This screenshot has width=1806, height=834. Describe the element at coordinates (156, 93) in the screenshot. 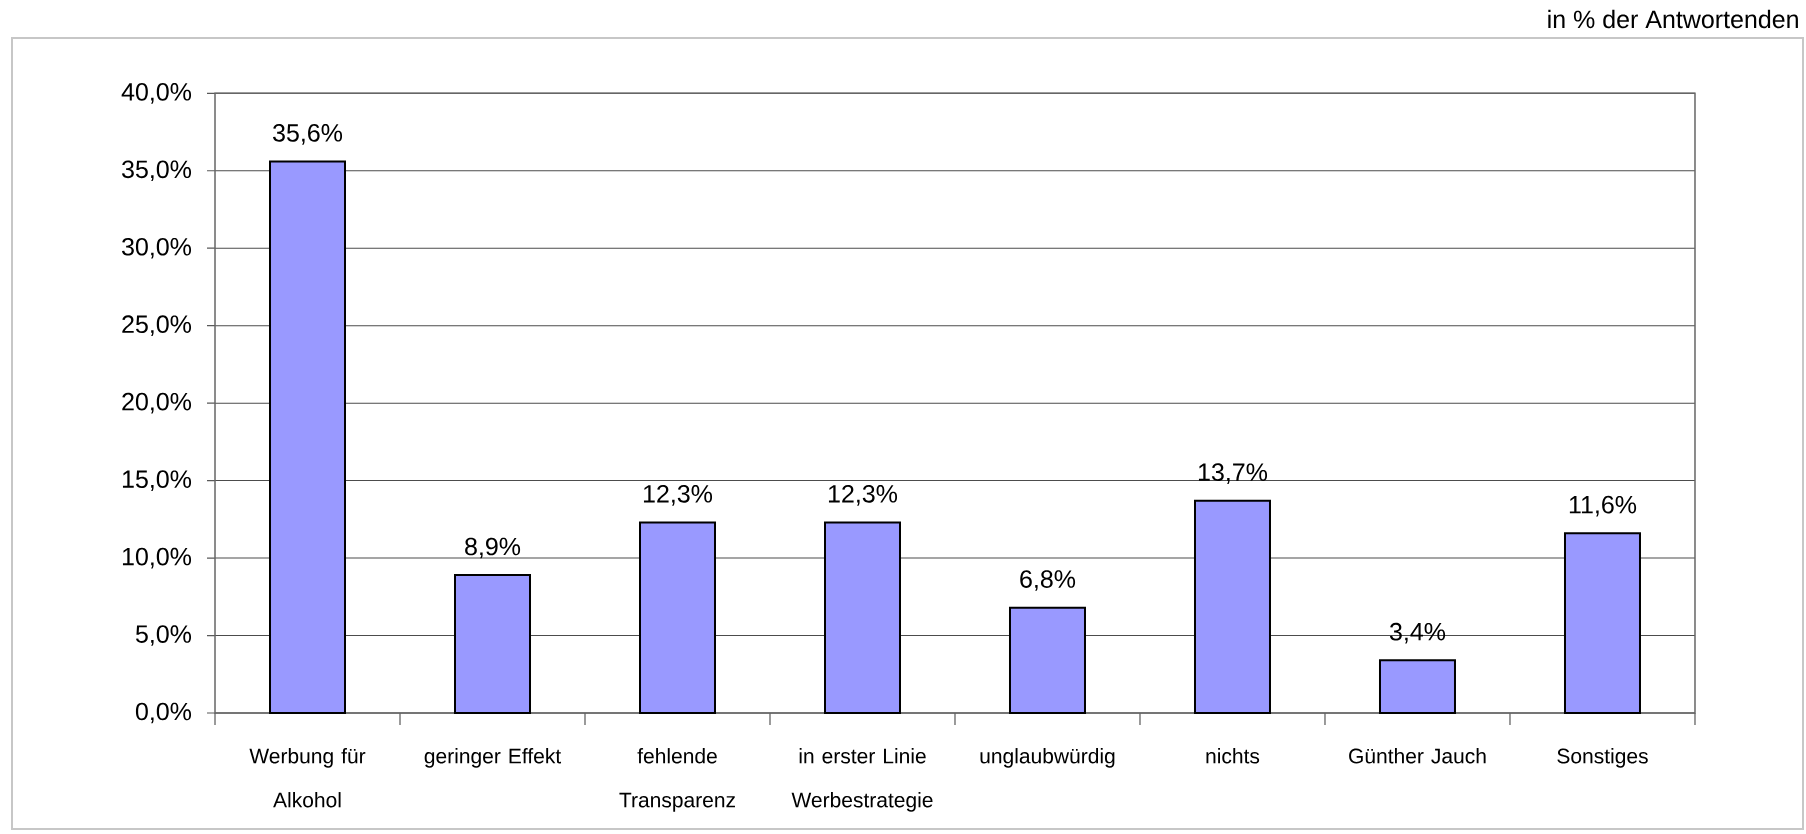

I see `y-tick-label: 40,0%` at that location.